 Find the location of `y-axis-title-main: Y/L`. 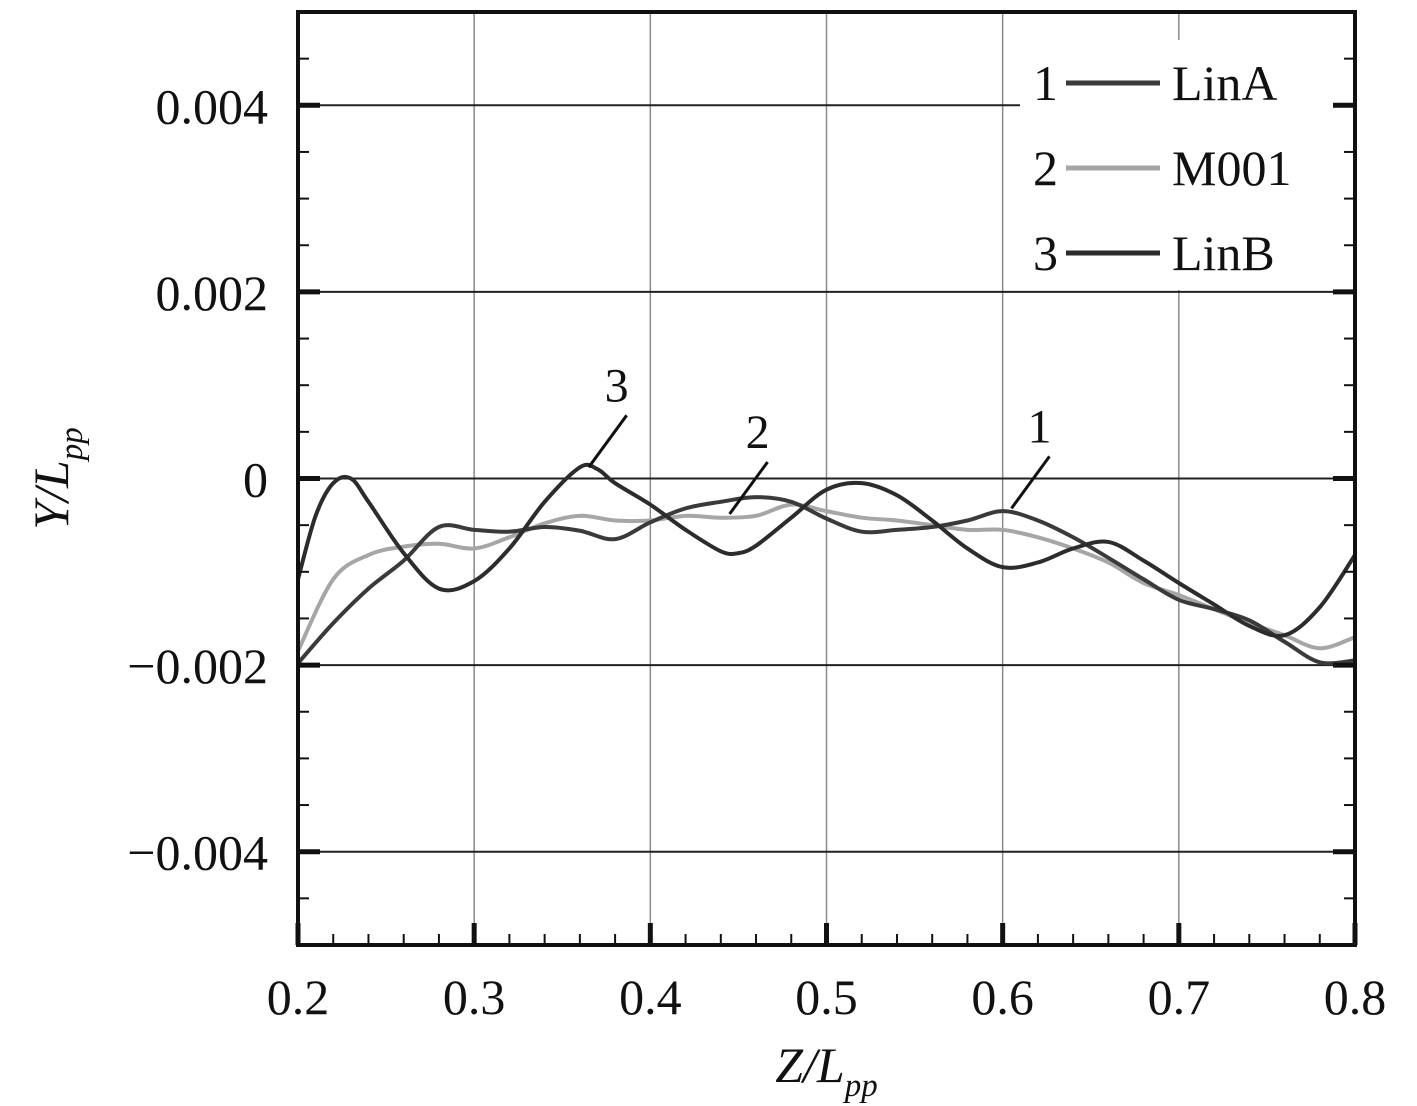

y-axis-title-main: Y/L is located at coordinates (51, 495).